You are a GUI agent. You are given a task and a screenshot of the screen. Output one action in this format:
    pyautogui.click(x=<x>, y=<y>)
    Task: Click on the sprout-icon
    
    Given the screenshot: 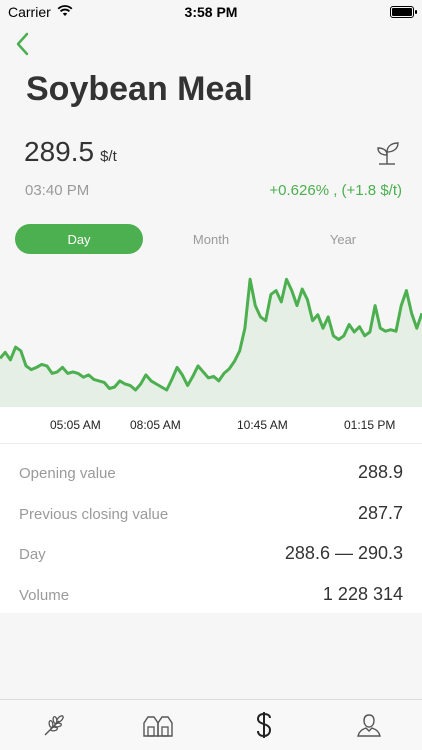 What is the action you would take?
    pyautogui.click(x=387, y=153)
    